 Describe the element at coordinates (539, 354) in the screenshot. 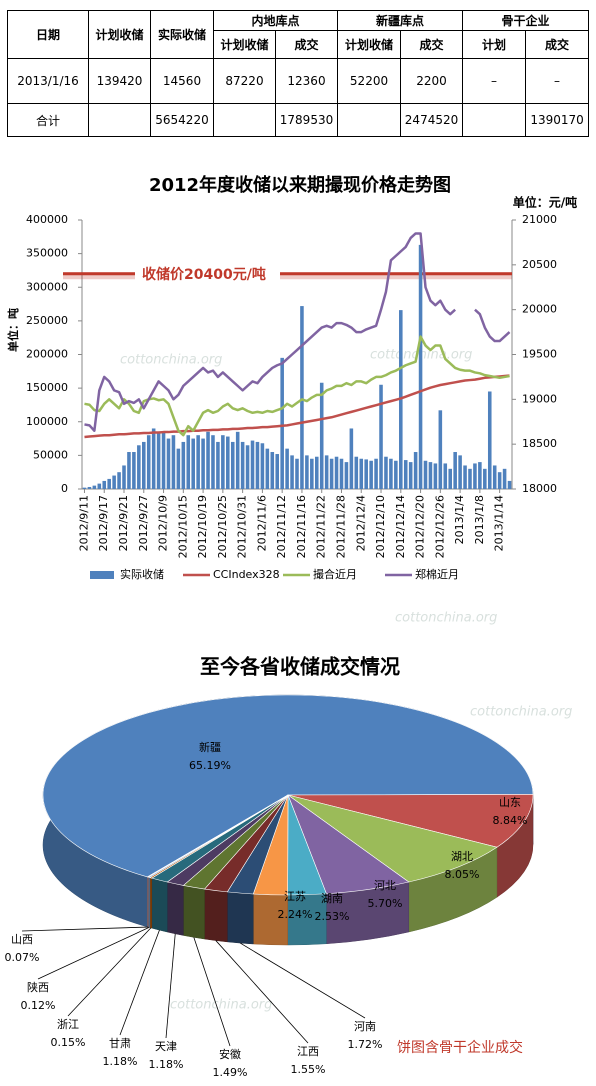

I see `y2-tick-label: 19500` at that location.